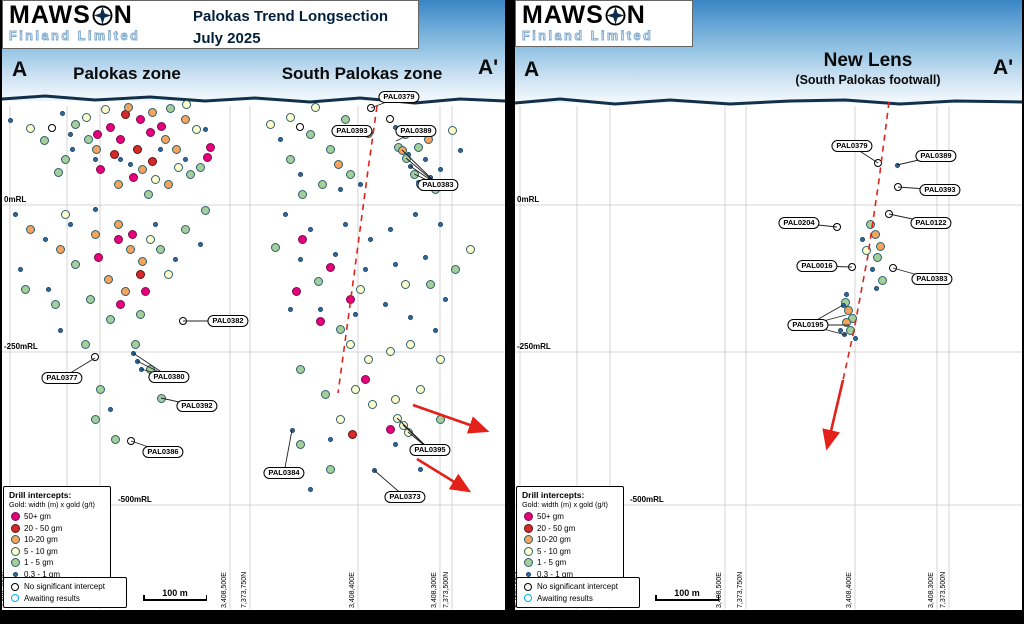 This screenshot has width=1024, height=624. What do you see at coordinates (608, 22) in the screenshot?
I see `mawson-logo: MAWS N Finland Limited` at bounding box center [608, 22].